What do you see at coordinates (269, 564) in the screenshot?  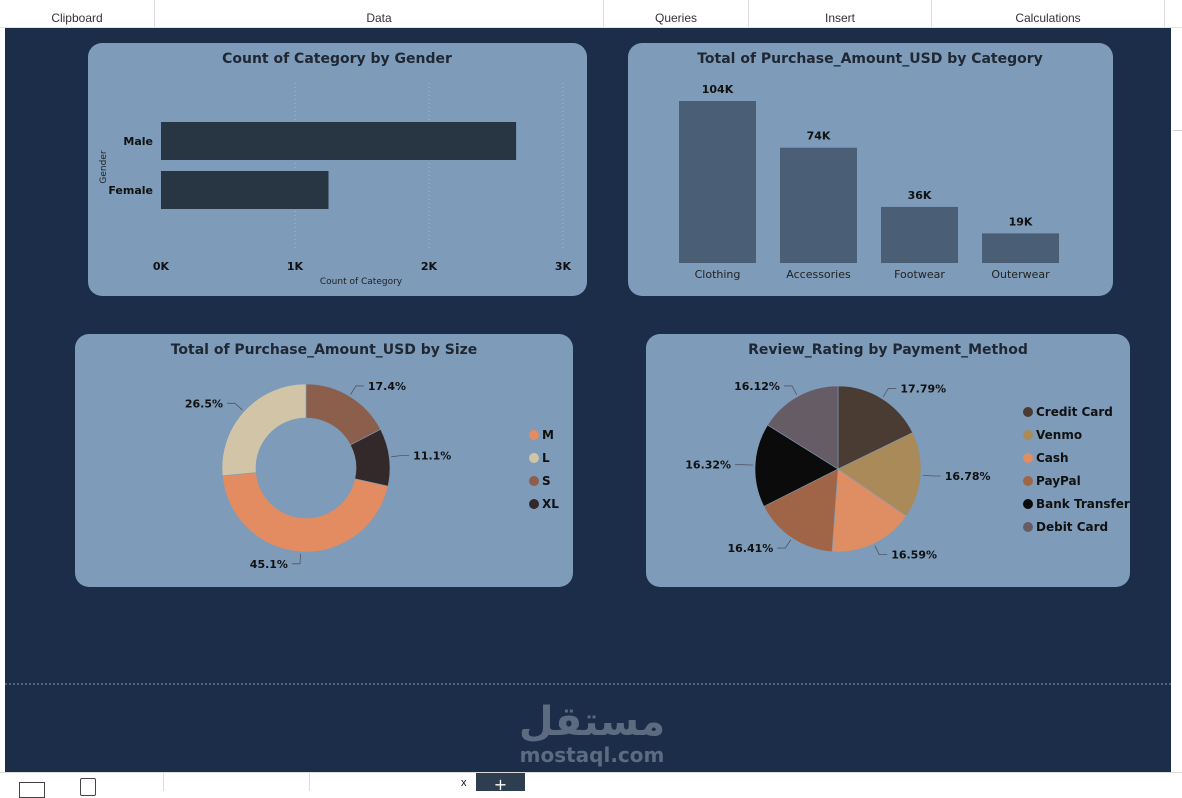 I see `slice-label: 45.1%` at bounding box center [269, 564].